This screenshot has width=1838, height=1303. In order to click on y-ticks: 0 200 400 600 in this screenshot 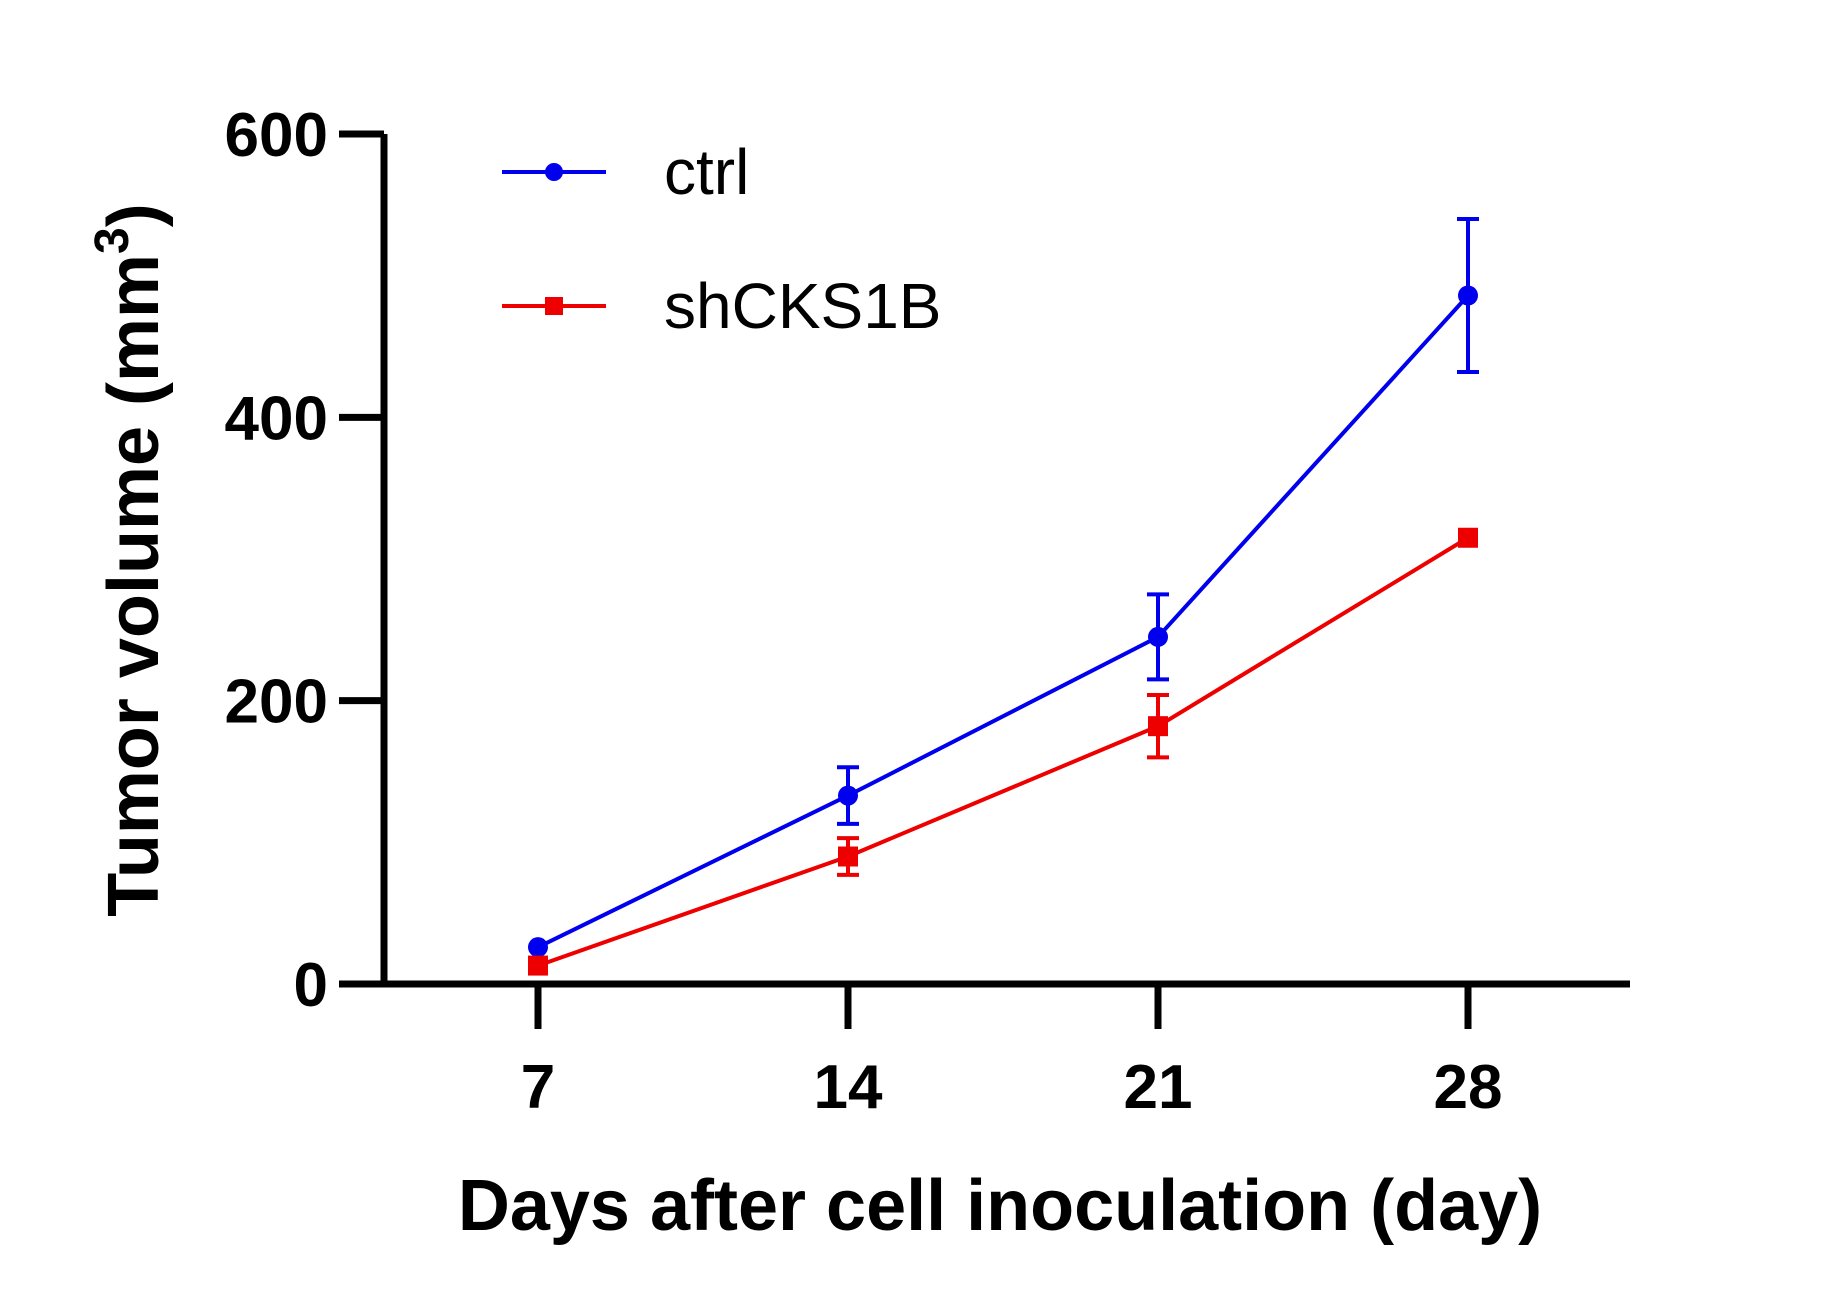, I will do `click(304, 560)`.